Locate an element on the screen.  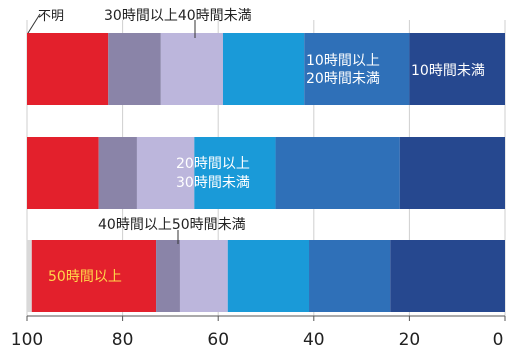
x-axis-tick-label: 20 is located at coordinates (410, 340).